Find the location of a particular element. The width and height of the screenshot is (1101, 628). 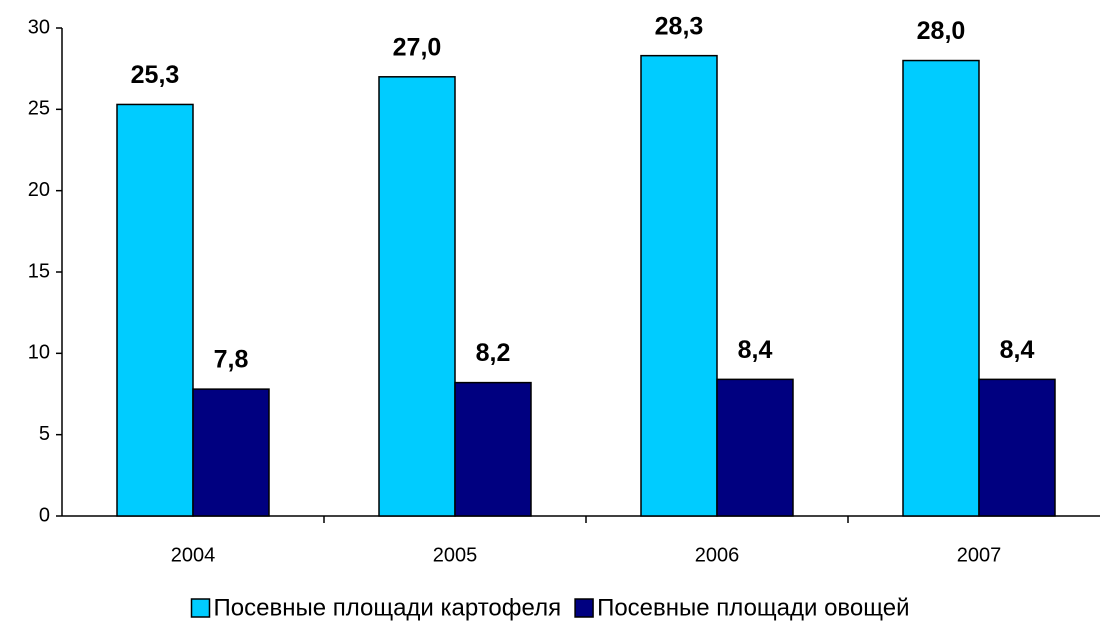

x-tick-label: 2006 is located at coordinates (717, 555).